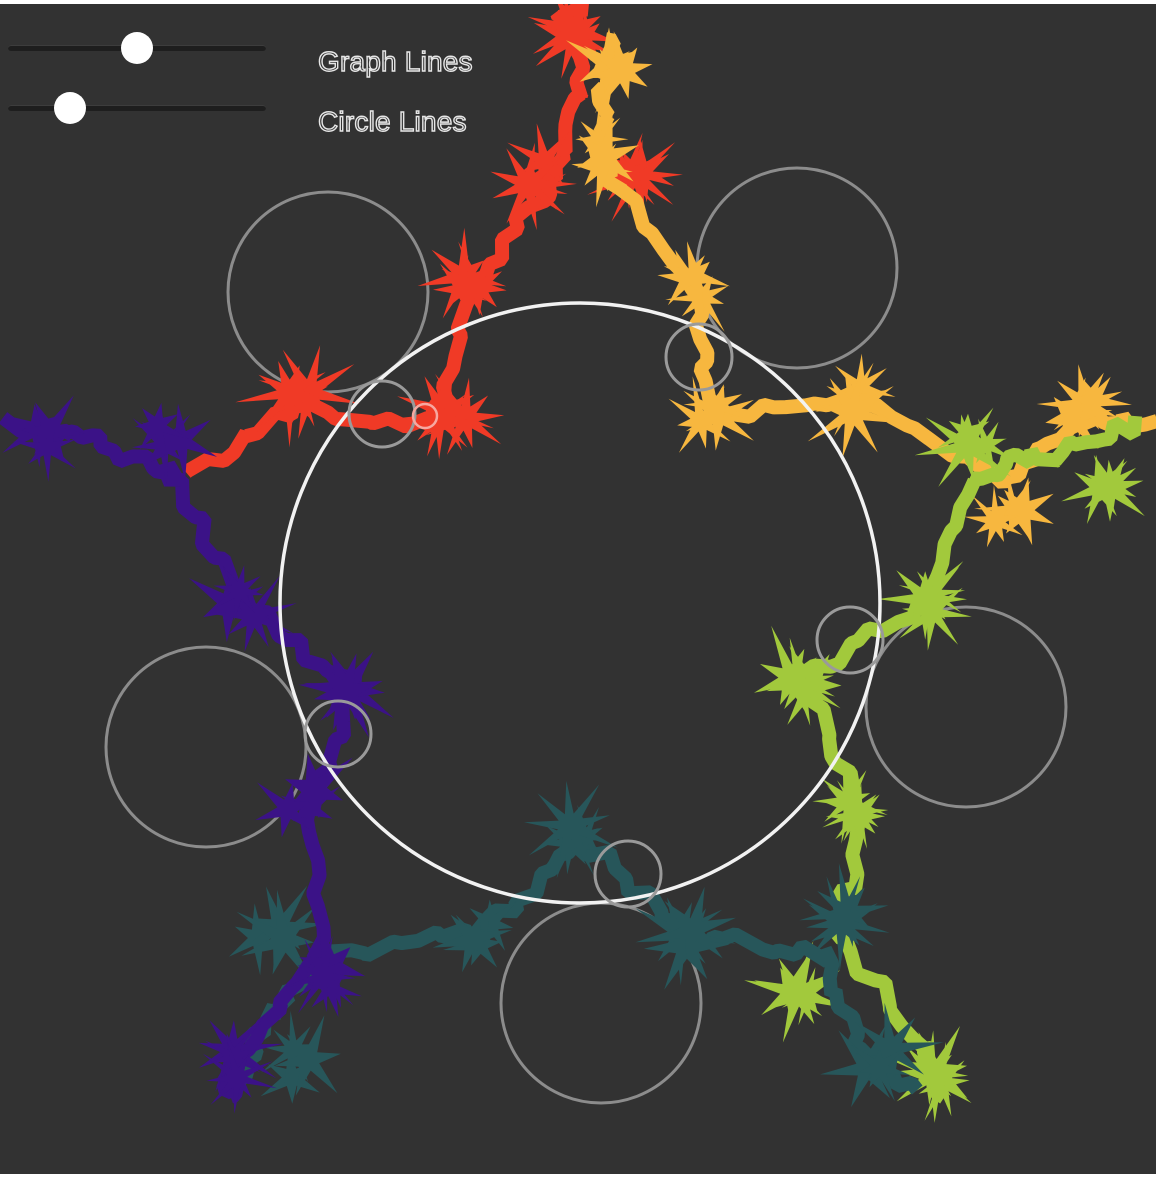 The height and width of the screenshot is (1178, 1156). I want to click on circle-lines-slider, so click(137, 108).